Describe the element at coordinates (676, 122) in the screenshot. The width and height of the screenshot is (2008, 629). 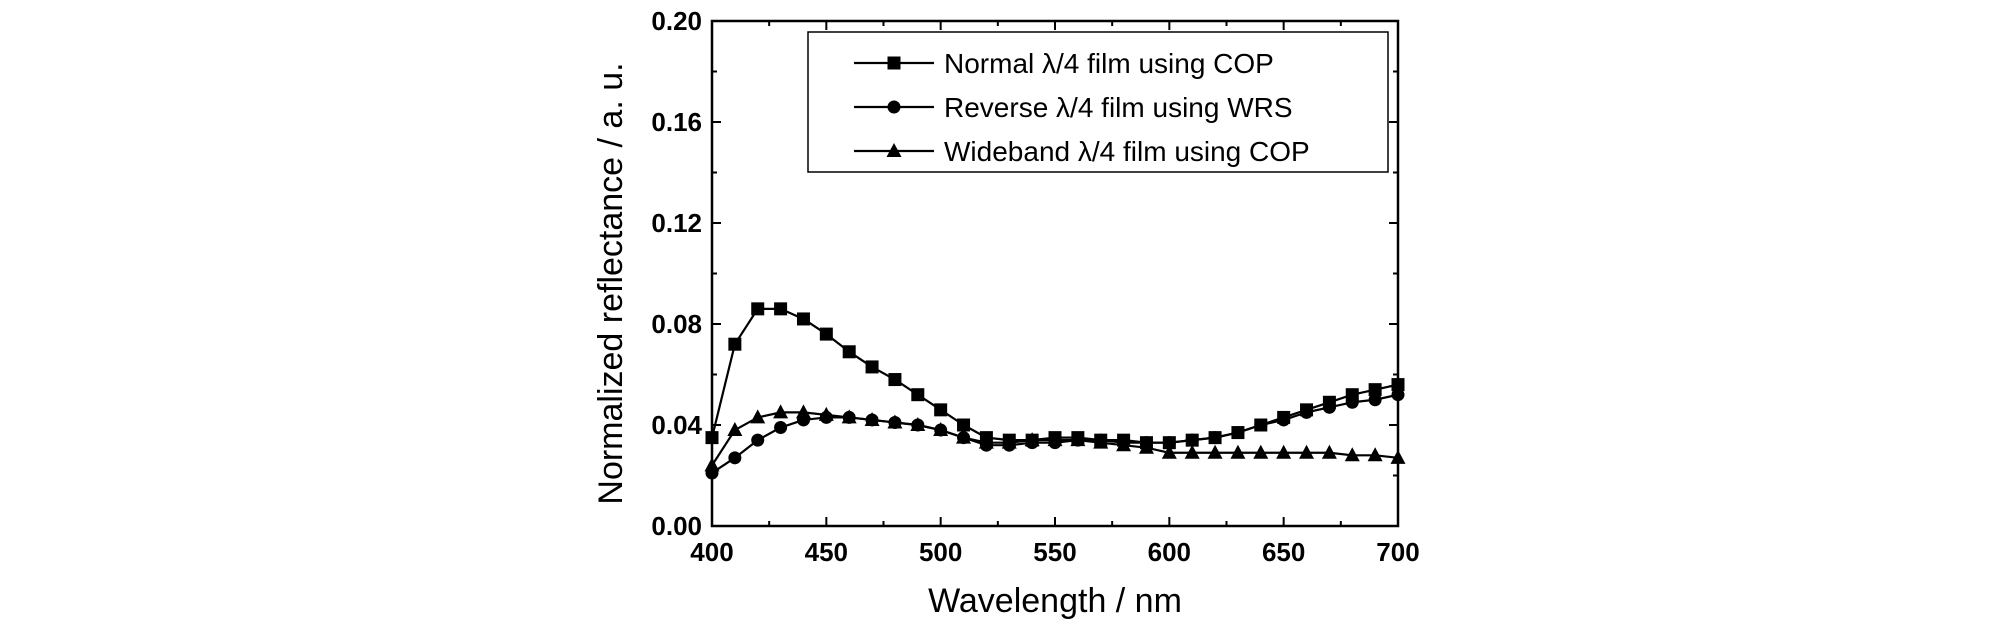
I see `y-tick-label: 0.16` at that location.